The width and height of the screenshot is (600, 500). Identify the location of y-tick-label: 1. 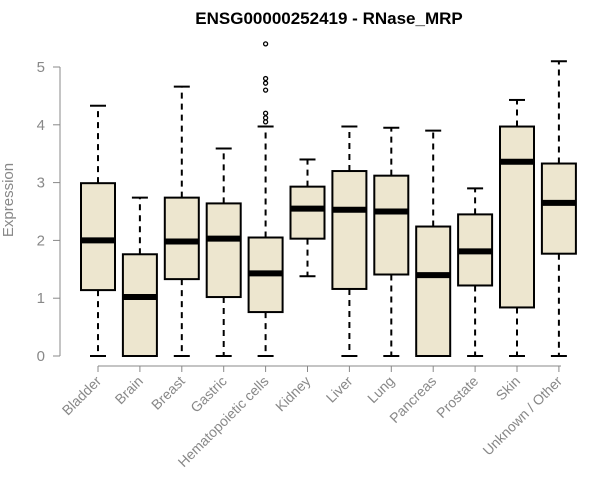
(41, 298).